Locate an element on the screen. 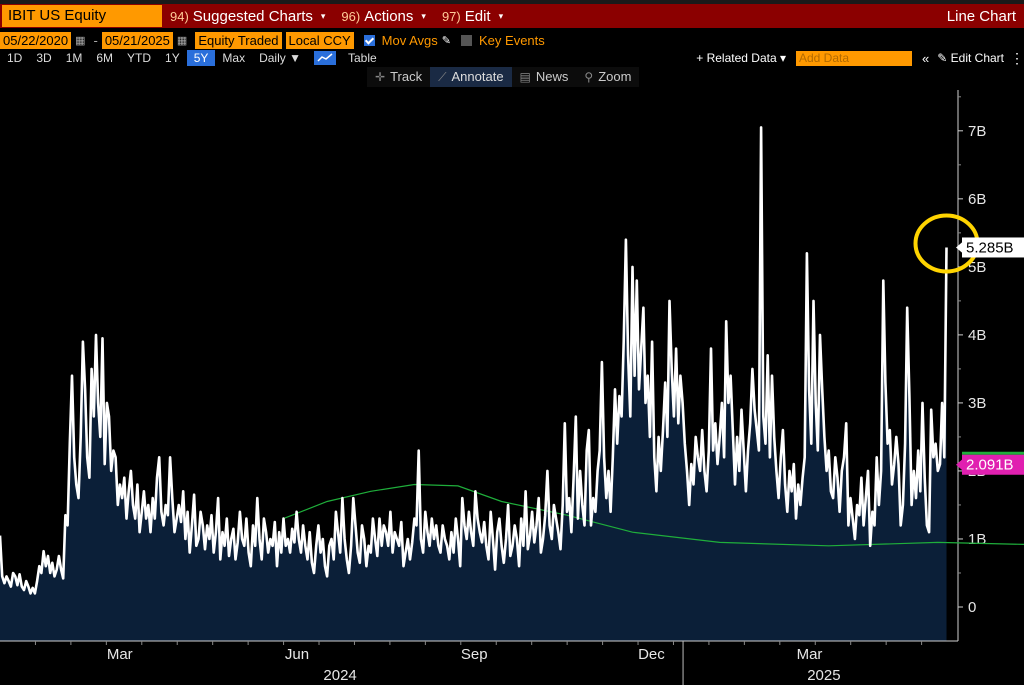 Image resolution: width=1024 pixels, height=685 pixels. triangle-down-icon: ▼ is located at coordinates (295, 58).